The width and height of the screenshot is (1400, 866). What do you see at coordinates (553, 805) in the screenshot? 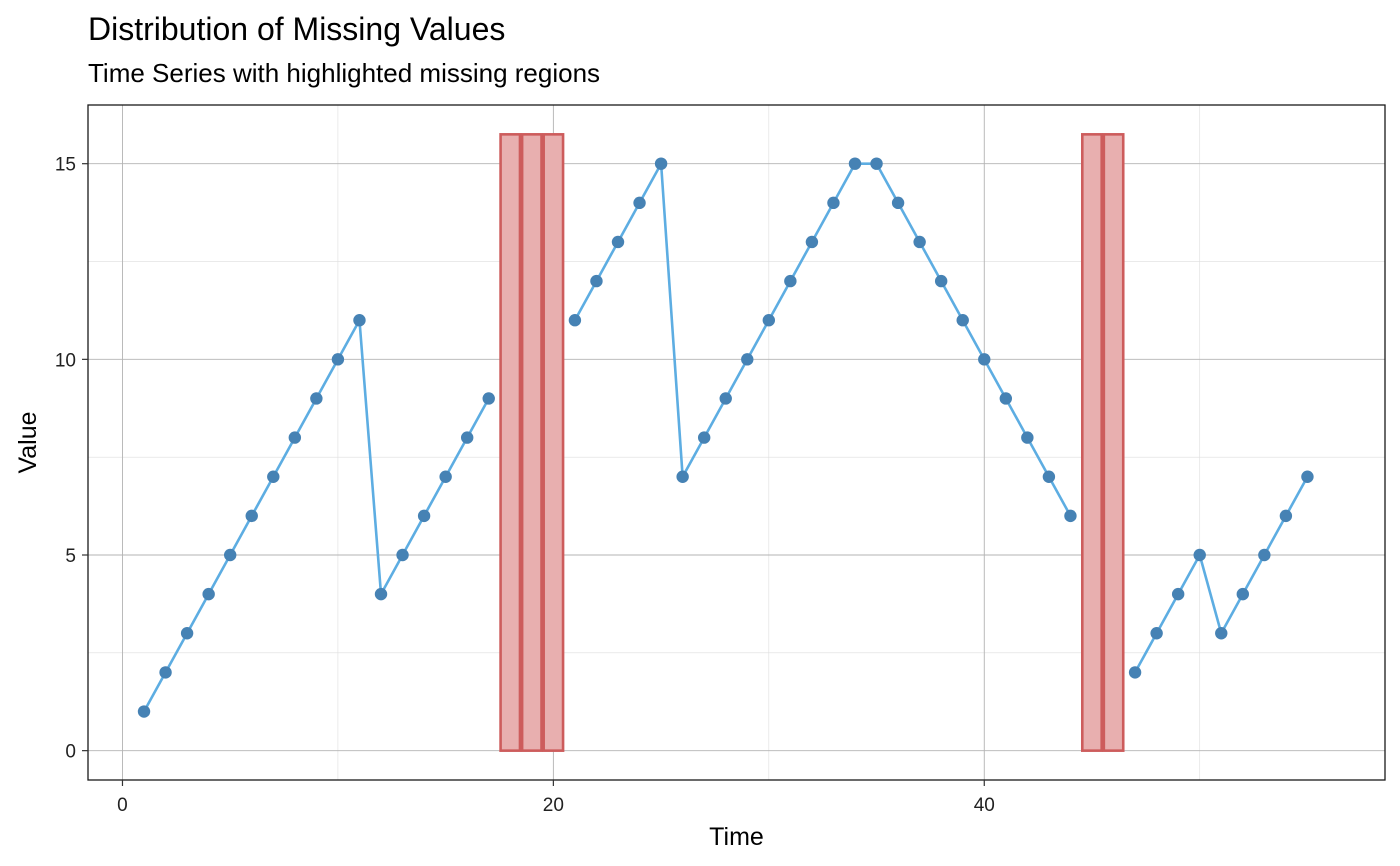
I see `x-tick-label: 20` at bounding box center [553, 805].